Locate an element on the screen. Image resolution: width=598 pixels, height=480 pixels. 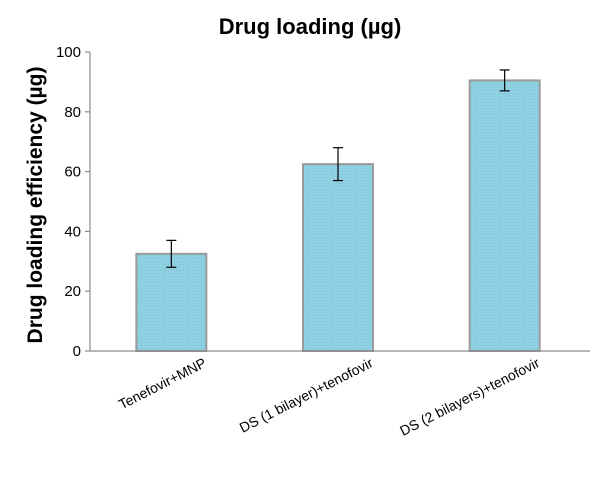
y-tick-label: 60 is located at coordinates (72, 172).